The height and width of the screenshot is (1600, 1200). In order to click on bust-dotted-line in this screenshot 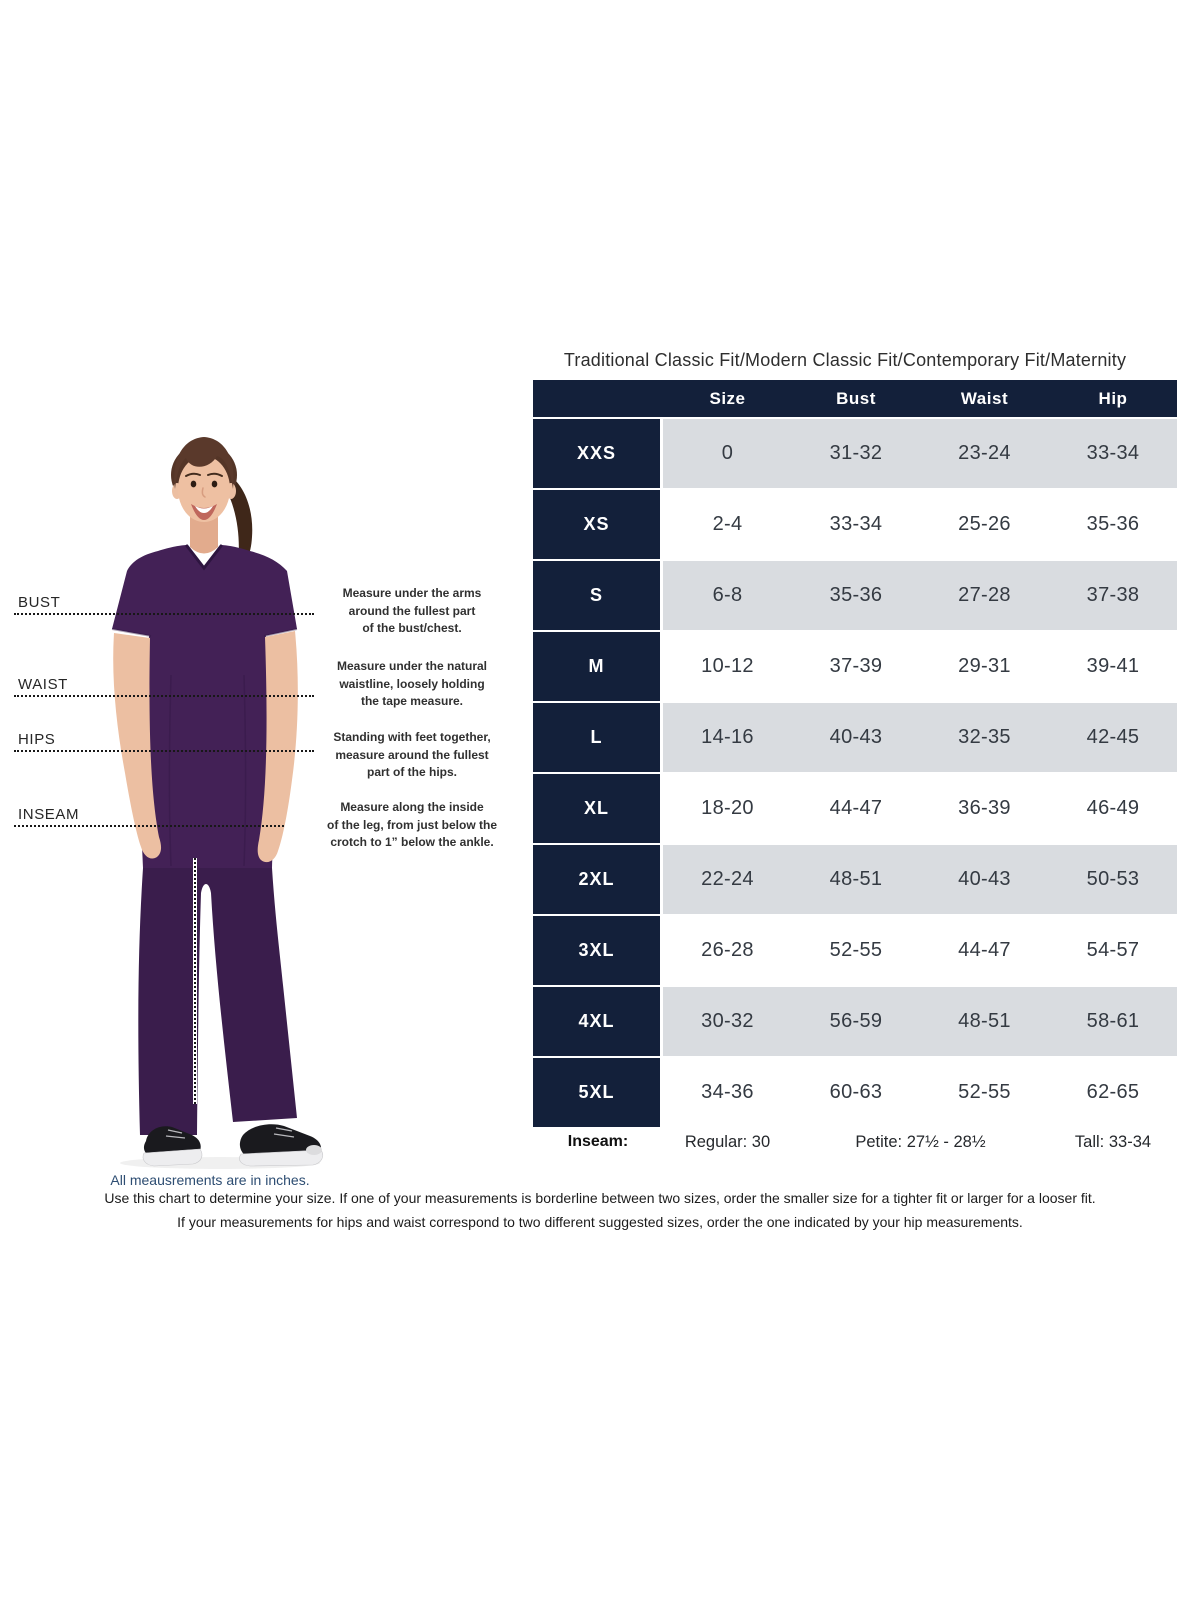, I will do `click(164, 614)`.